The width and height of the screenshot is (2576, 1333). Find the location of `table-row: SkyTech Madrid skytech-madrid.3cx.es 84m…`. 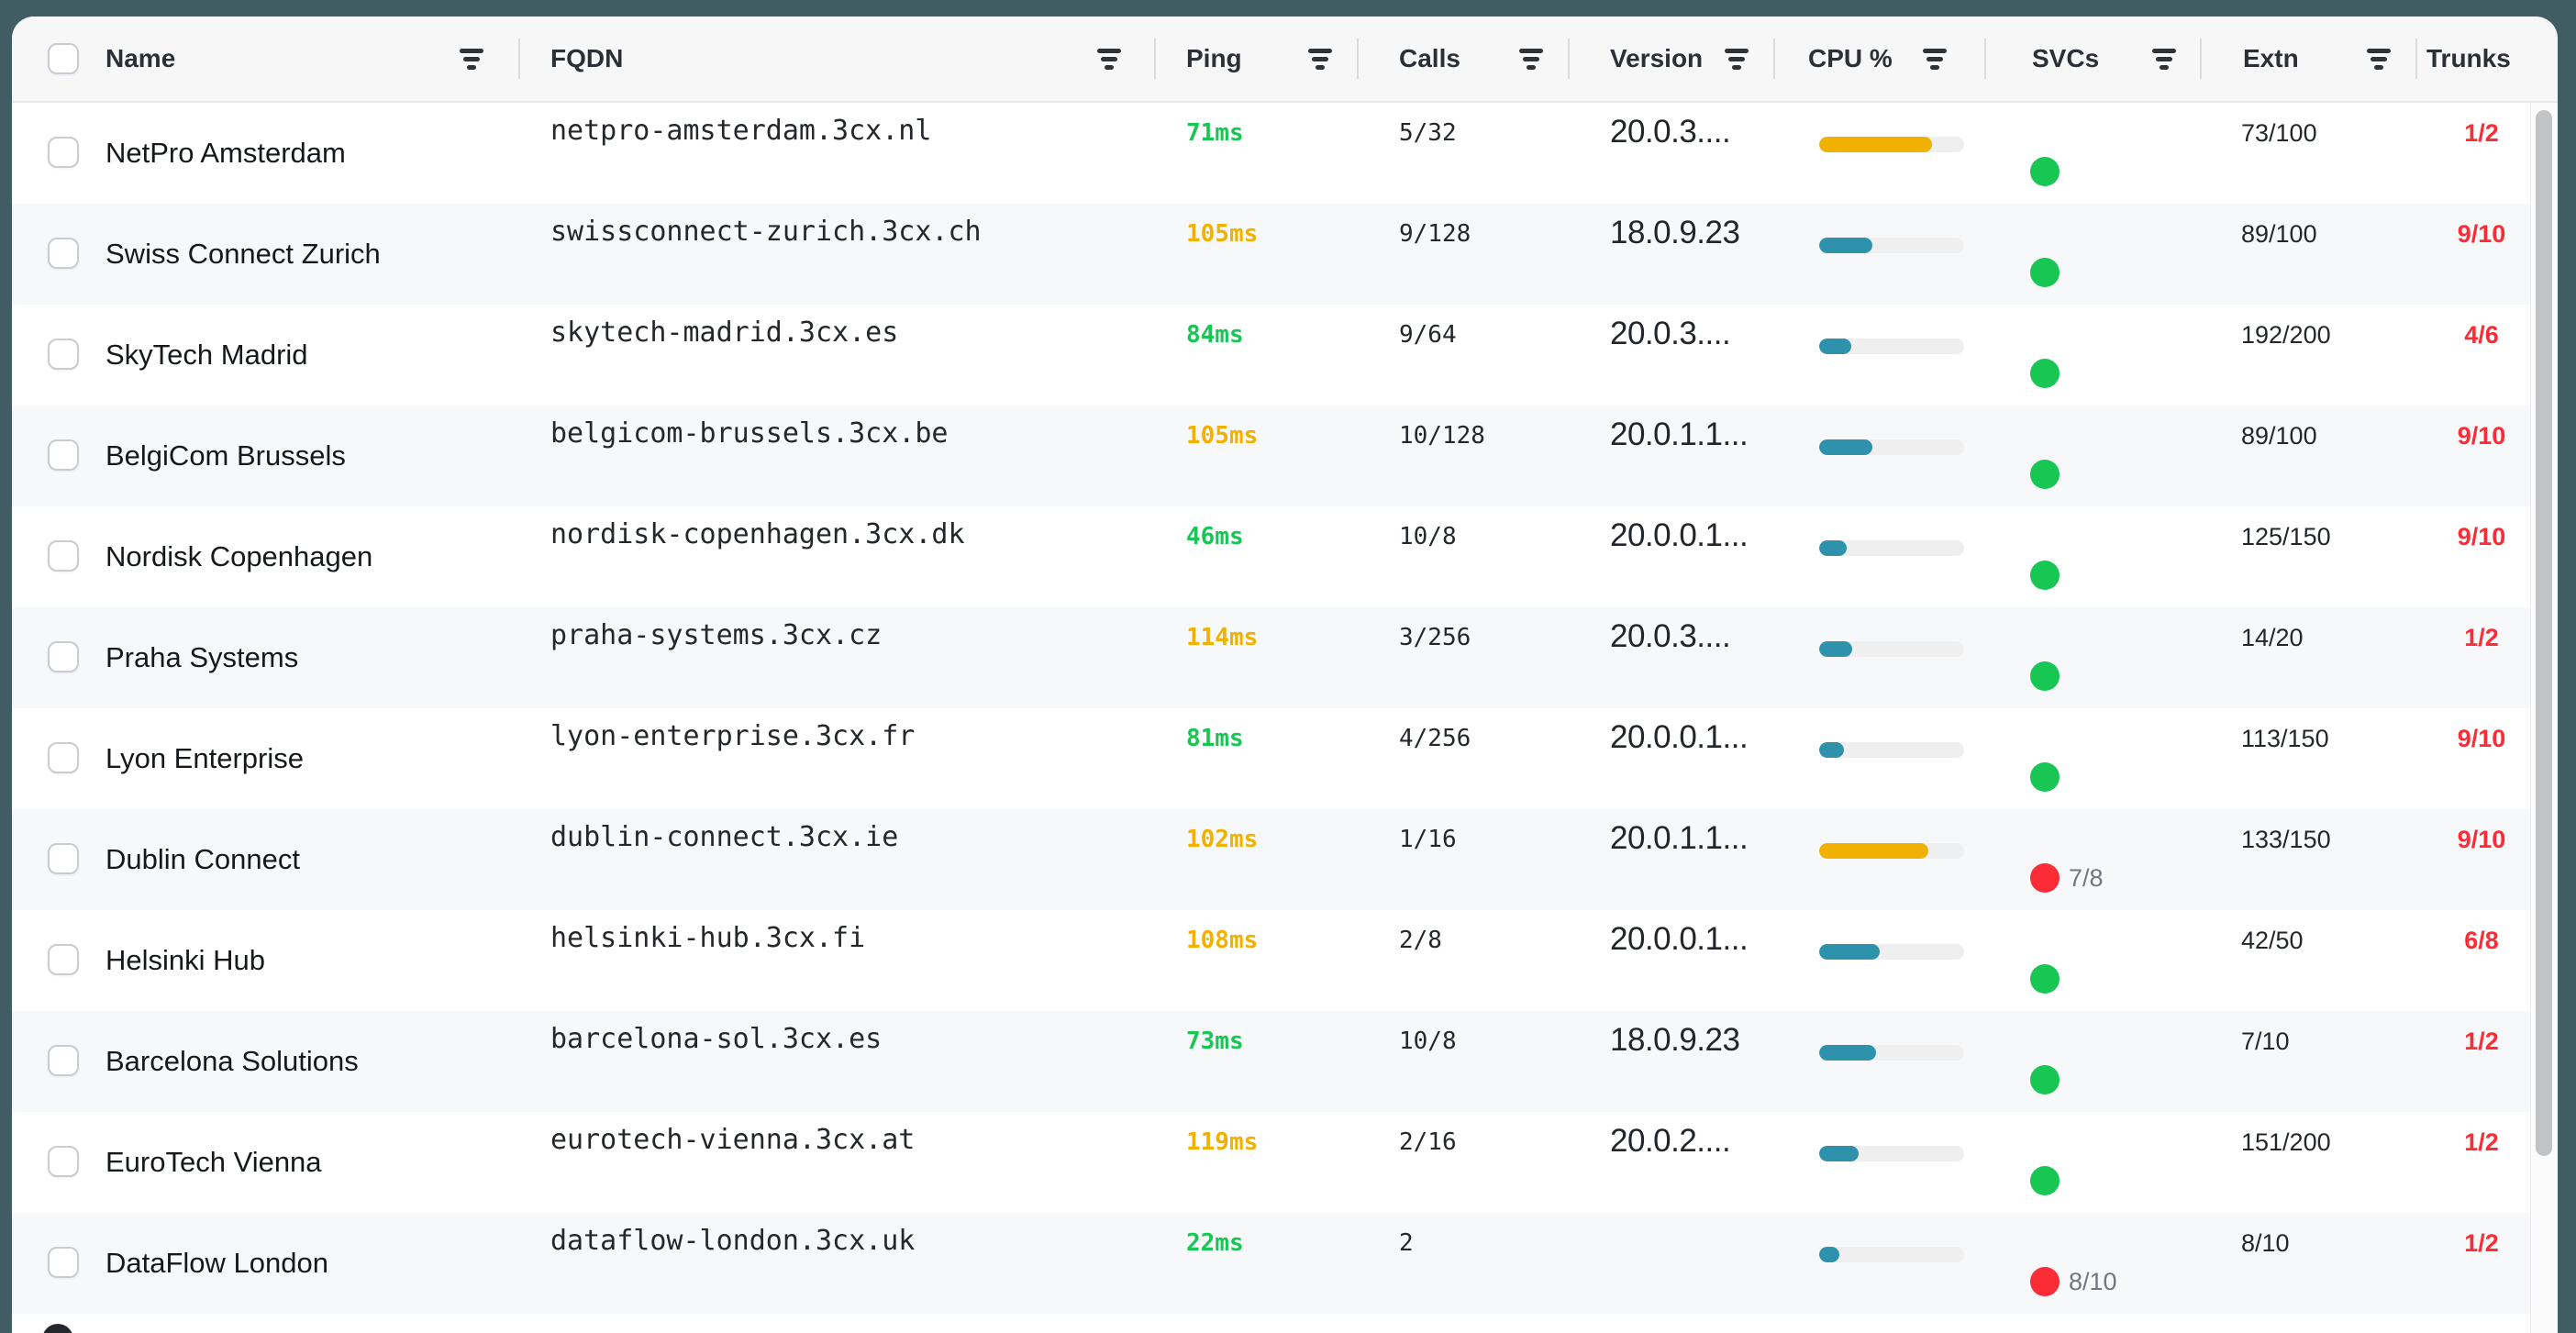

table-row: SkyTech Madrid skytech-madrid.3cx.es 84m… is located at coordinates (1271, 355).